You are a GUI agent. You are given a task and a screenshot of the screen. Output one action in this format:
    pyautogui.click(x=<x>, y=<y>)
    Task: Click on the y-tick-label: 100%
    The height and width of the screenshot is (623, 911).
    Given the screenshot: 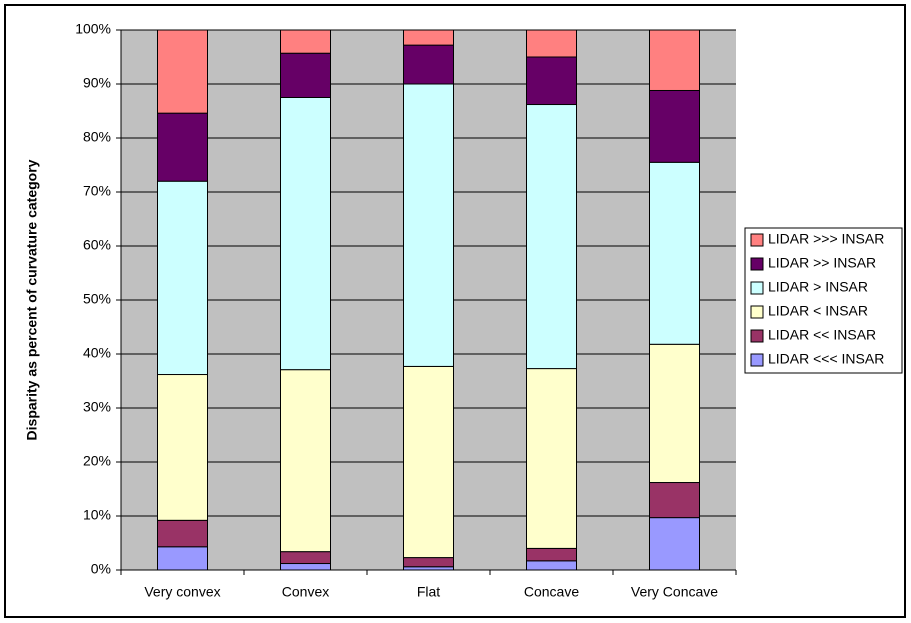 What is the action you would take?
    pyautogui.click(x=93, y=29)
    